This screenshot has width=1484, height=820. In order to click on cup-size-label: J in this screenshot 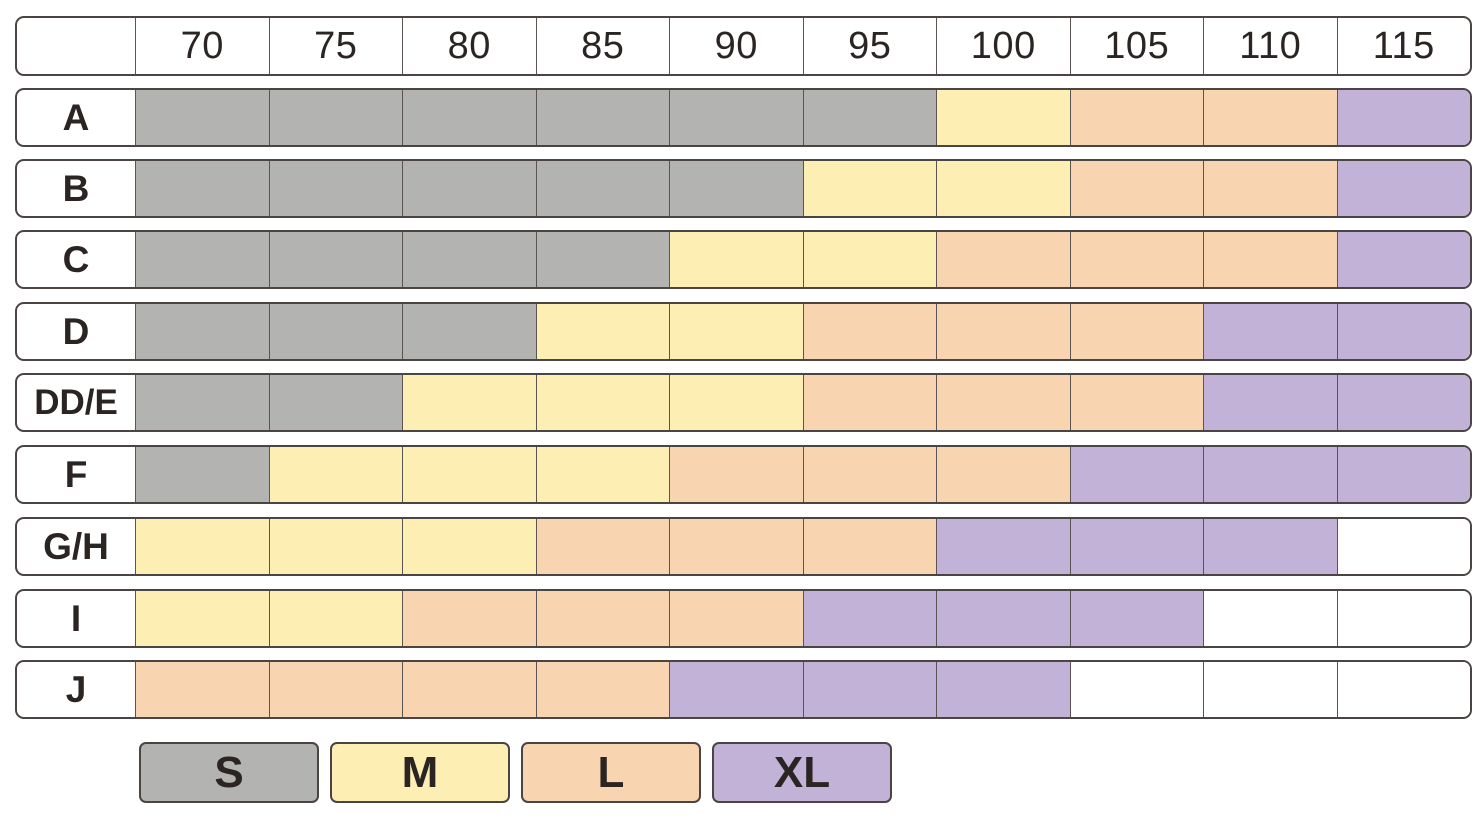, I will do `click(76, 689)`.